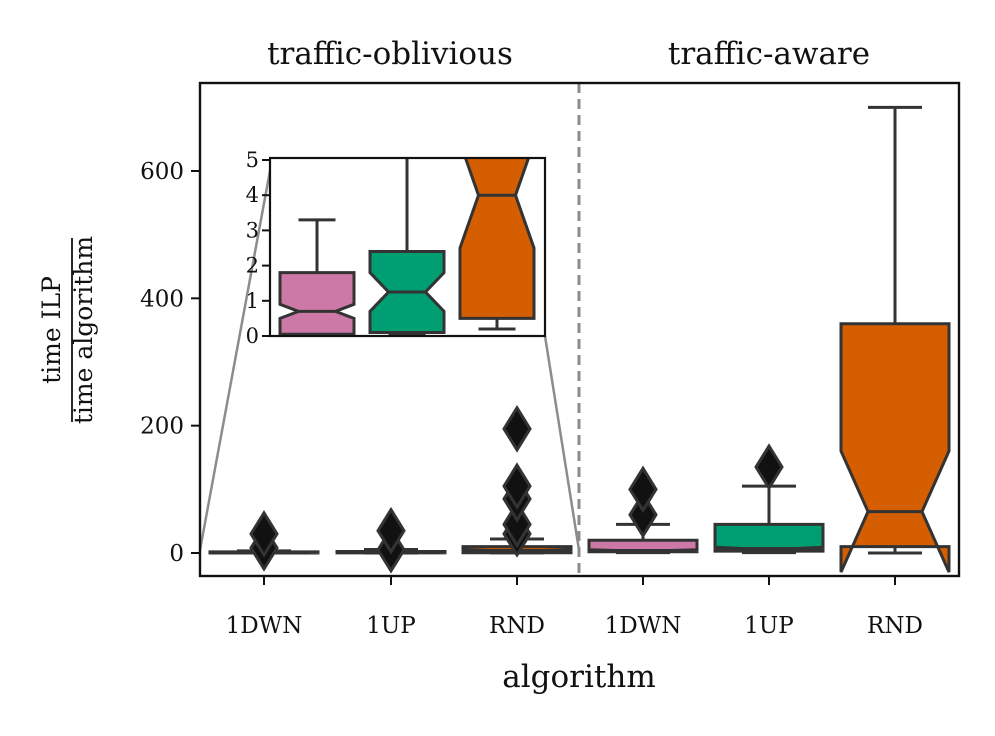  Describe the element at coordinates (236, 355) in the screenshot. I see `inset-zoom-line-left` at that location.